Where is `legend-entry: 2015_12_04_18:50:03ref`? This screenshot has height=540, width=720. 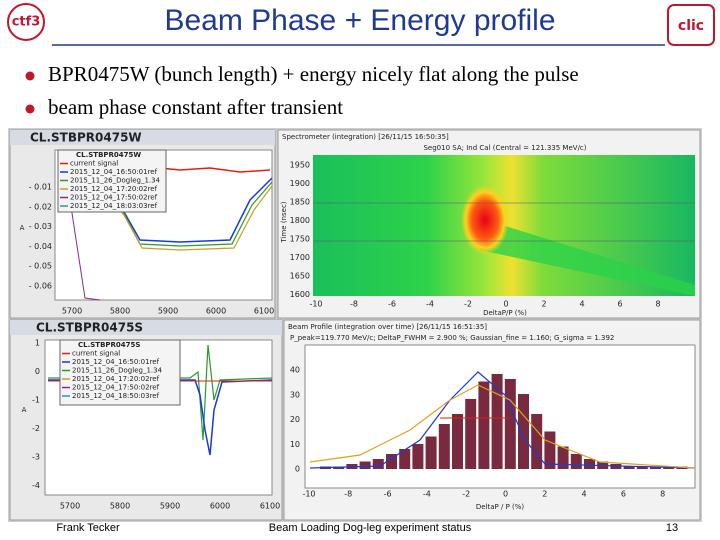 legend-entry: 2015_12_04_18:50:03ref is located at coordinates (116, 396).